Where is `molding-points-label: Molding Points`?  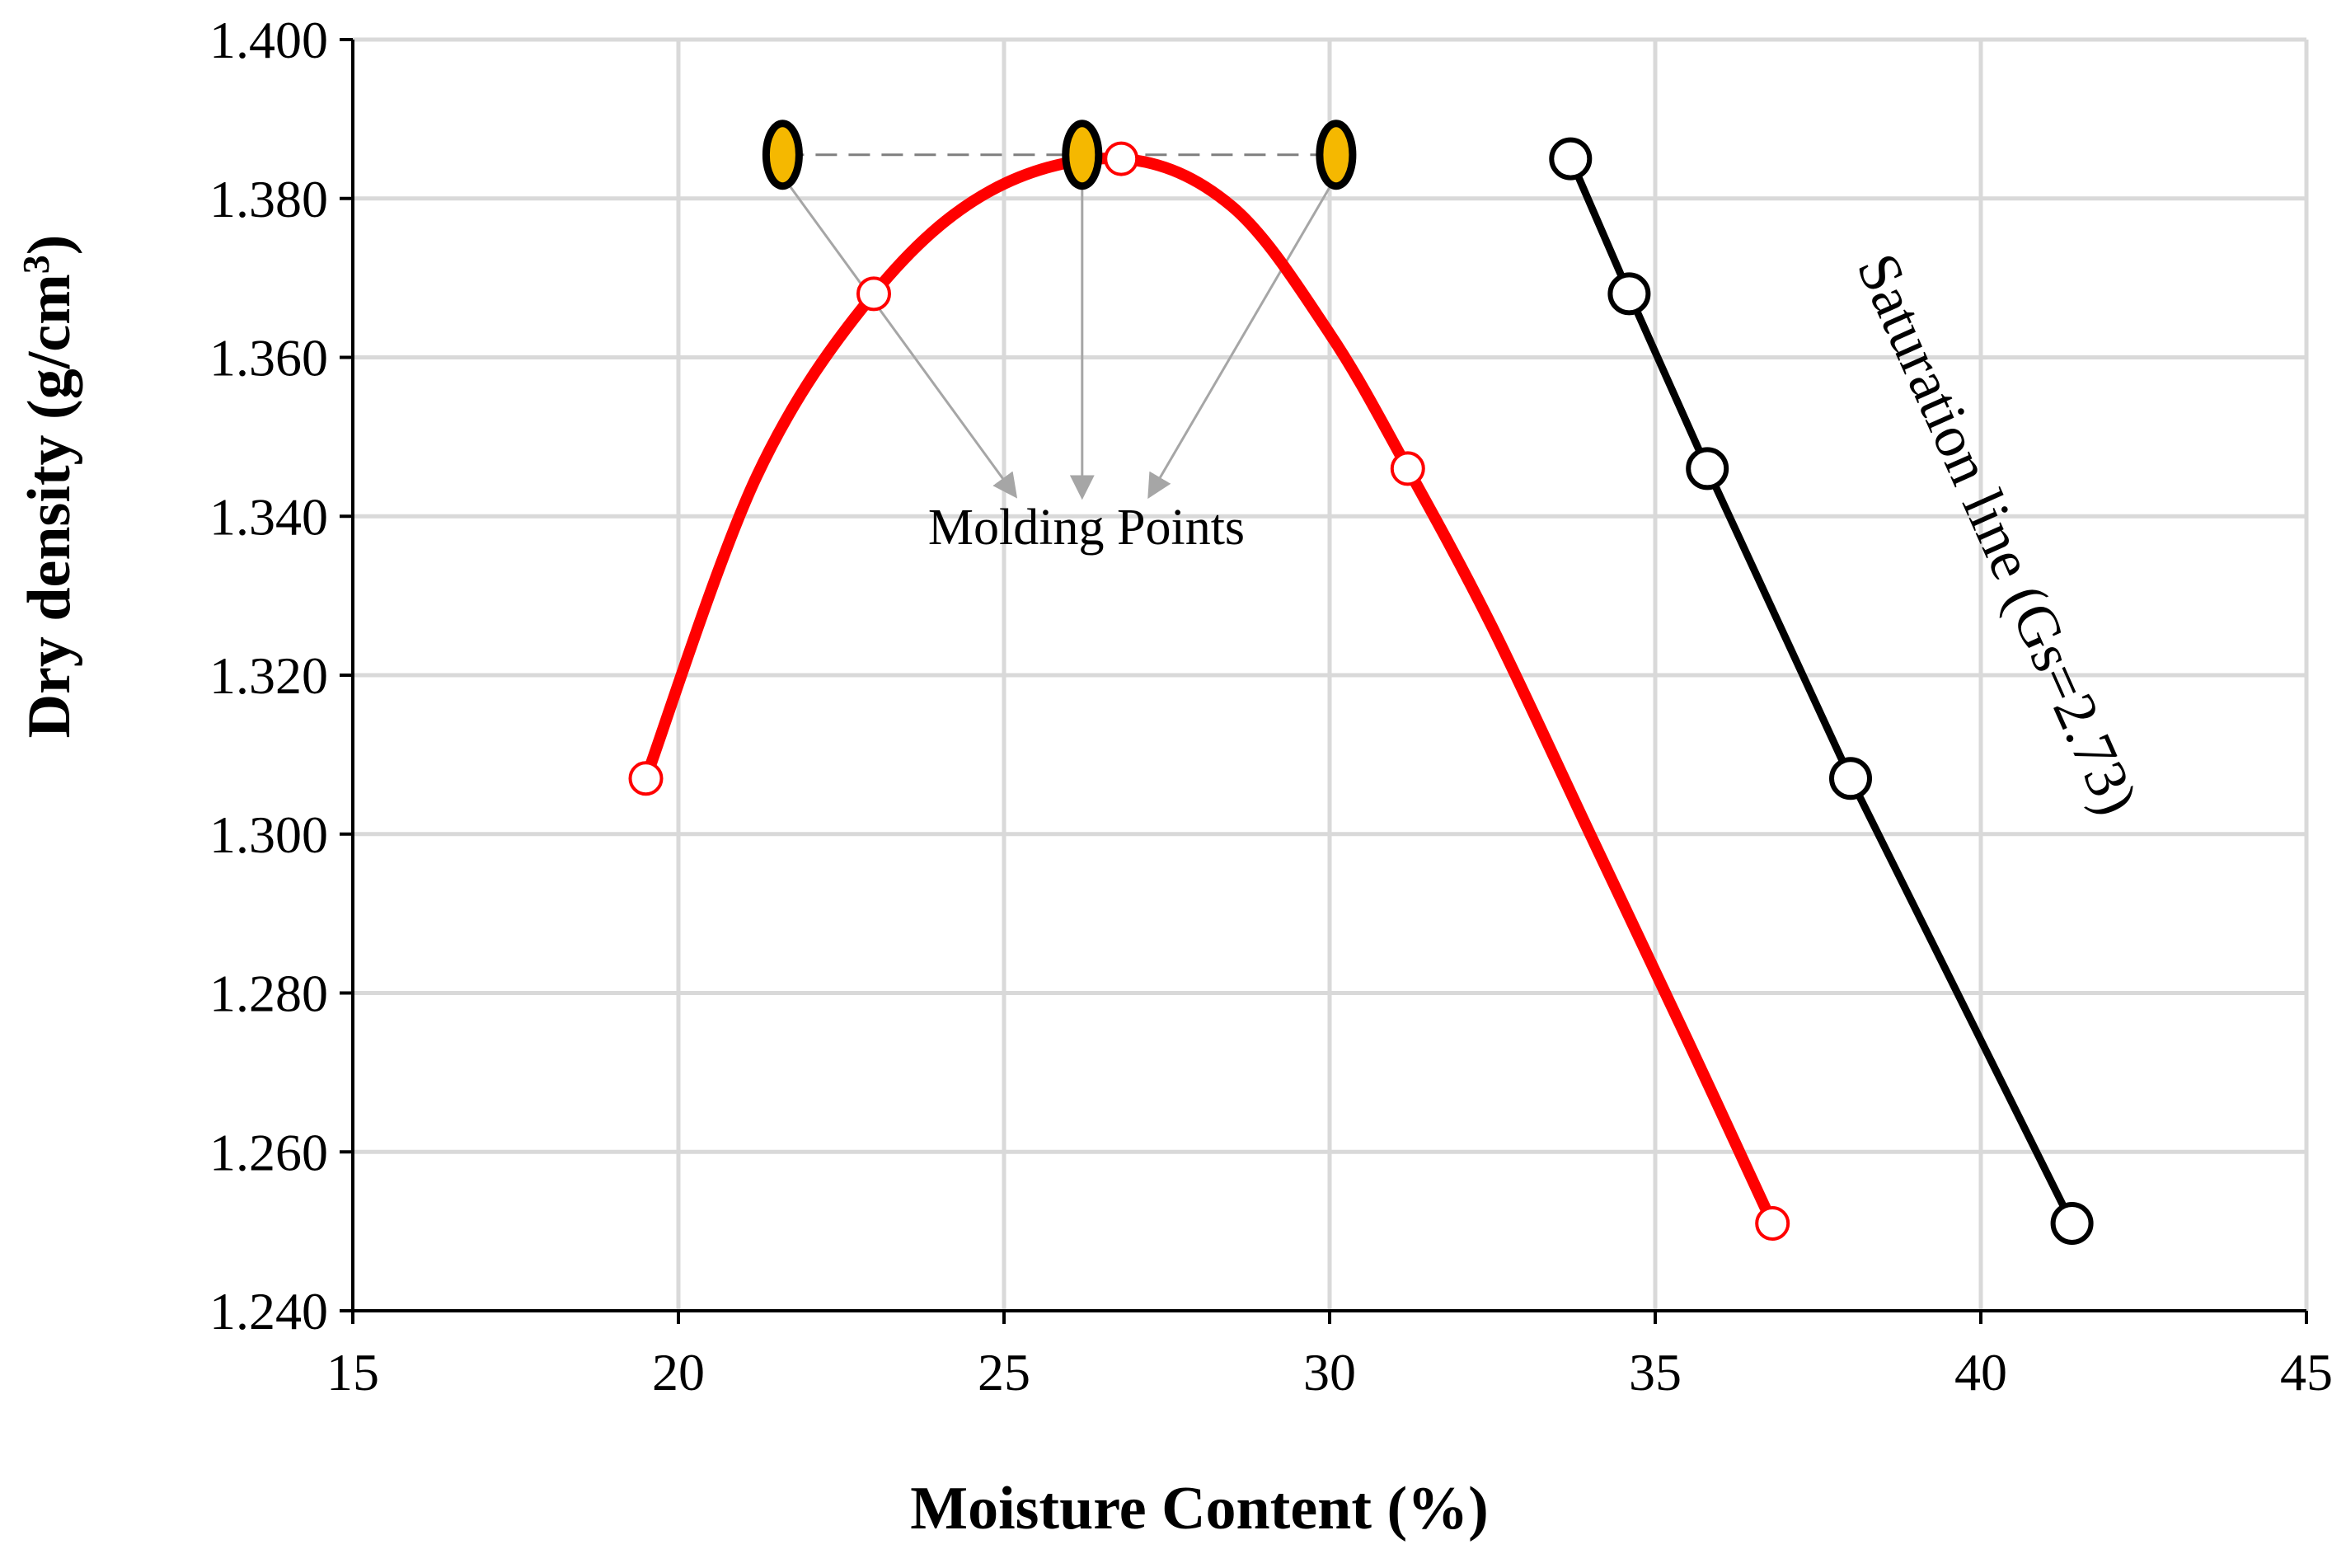 molding-points-label: Molding Points is located at coordinates (1086, 528).